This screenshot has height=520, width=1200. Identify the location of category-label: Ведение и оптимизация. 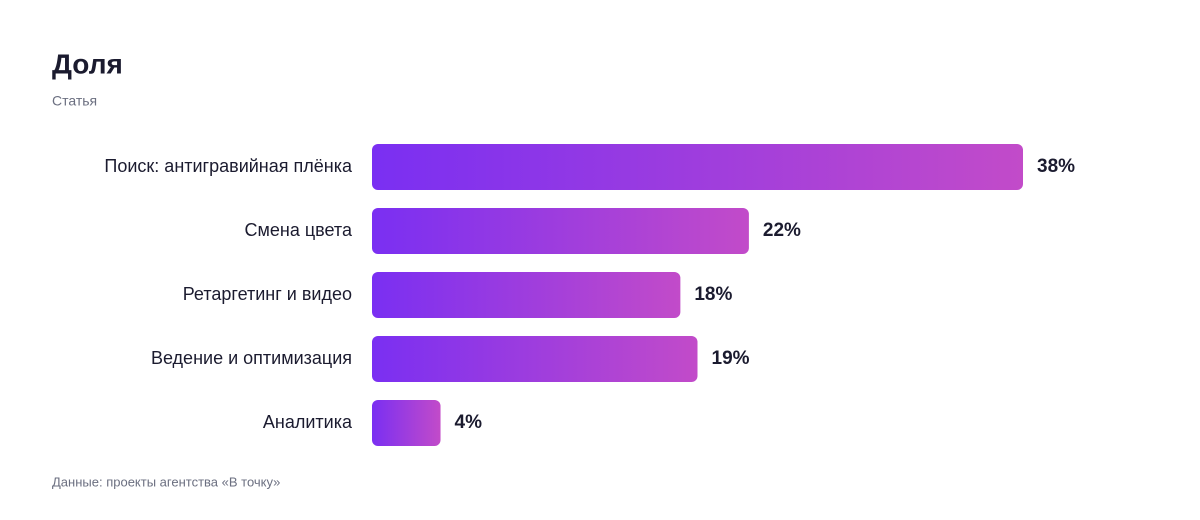
(251, 358).